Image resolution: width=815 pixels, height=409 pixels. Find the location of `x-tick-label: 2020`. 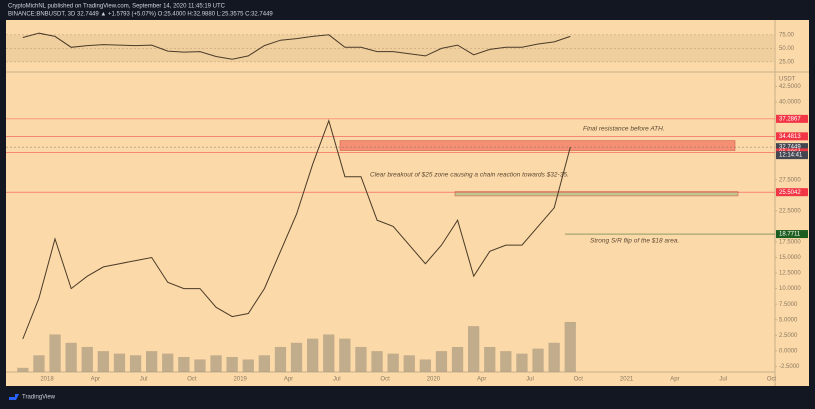

x-tick-label: 2020 is located at coordinates (434, 380).